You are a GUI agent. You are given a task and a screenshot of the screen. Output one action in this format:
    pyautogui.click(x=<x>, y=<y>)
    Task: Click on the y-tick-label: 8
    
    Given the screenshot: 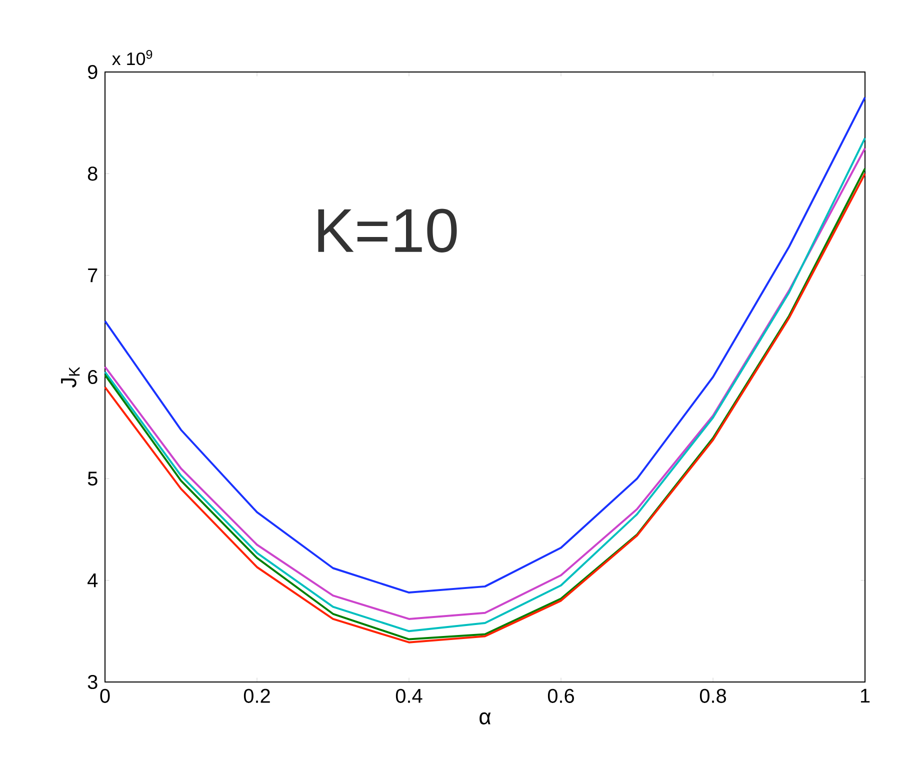 What is the action you would take?
    pyautogui.click(x=93, y=173)
    